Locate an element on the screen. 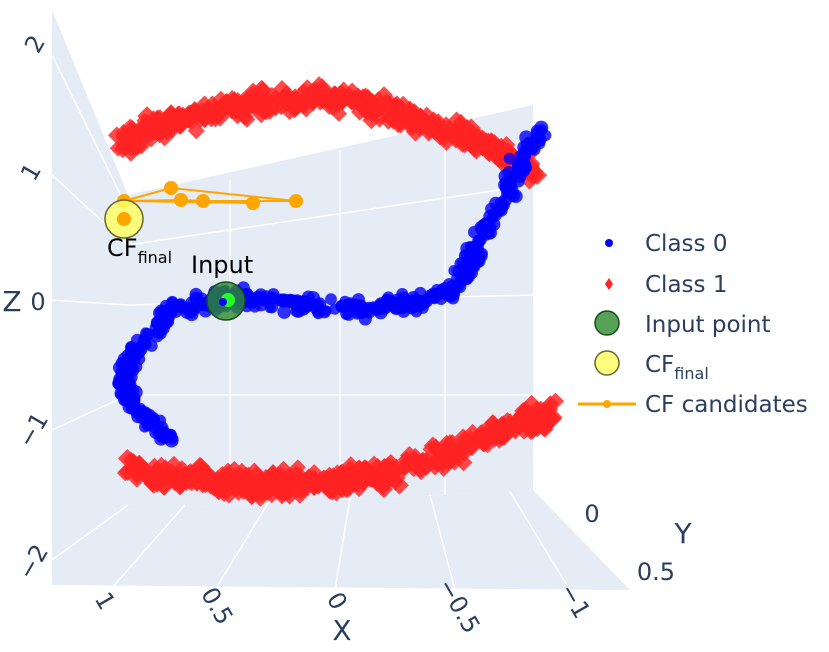 The image size is (829, 652). y-axis-title: Y is located at coordinates (682, 533).